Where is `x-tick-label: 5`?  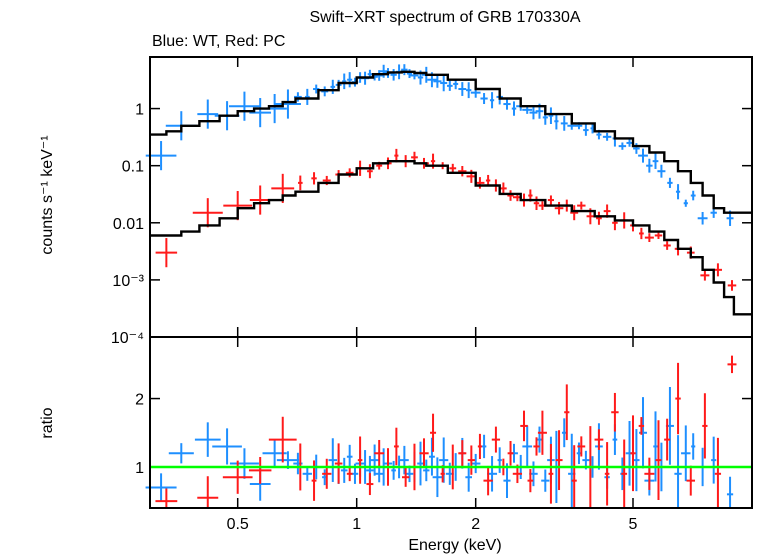
x-tick-label: 5 is located at coordinates (633, 524).